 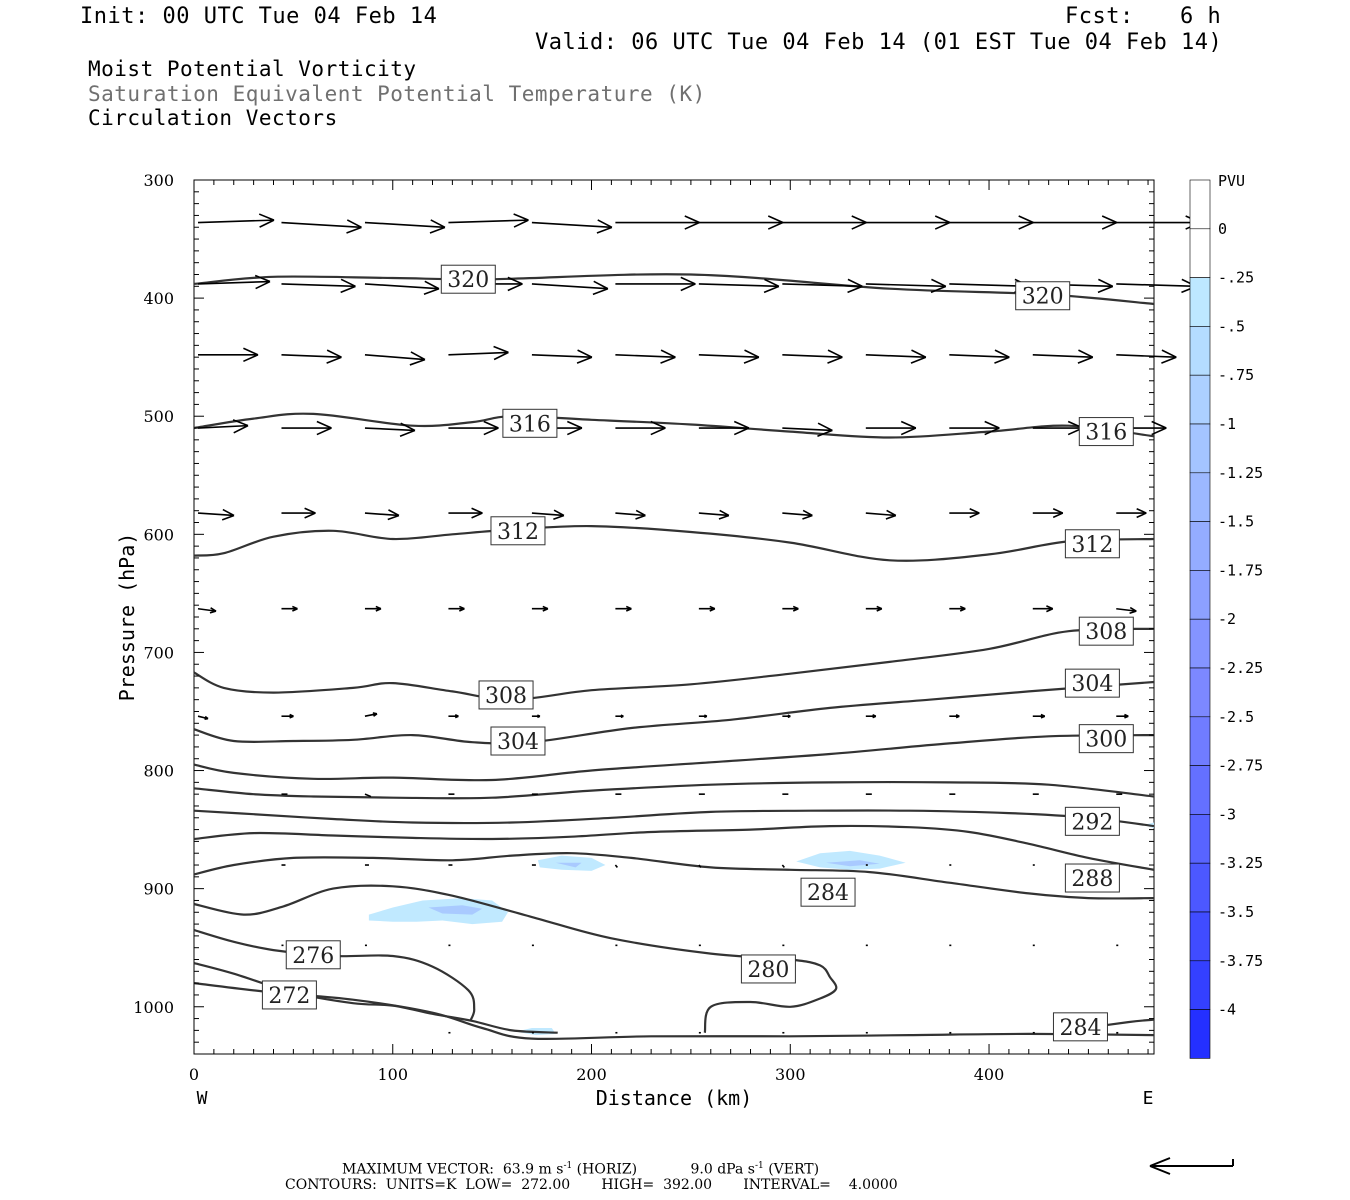 I want to click on contour-label-5: 312, so click(x=1092, y=544).